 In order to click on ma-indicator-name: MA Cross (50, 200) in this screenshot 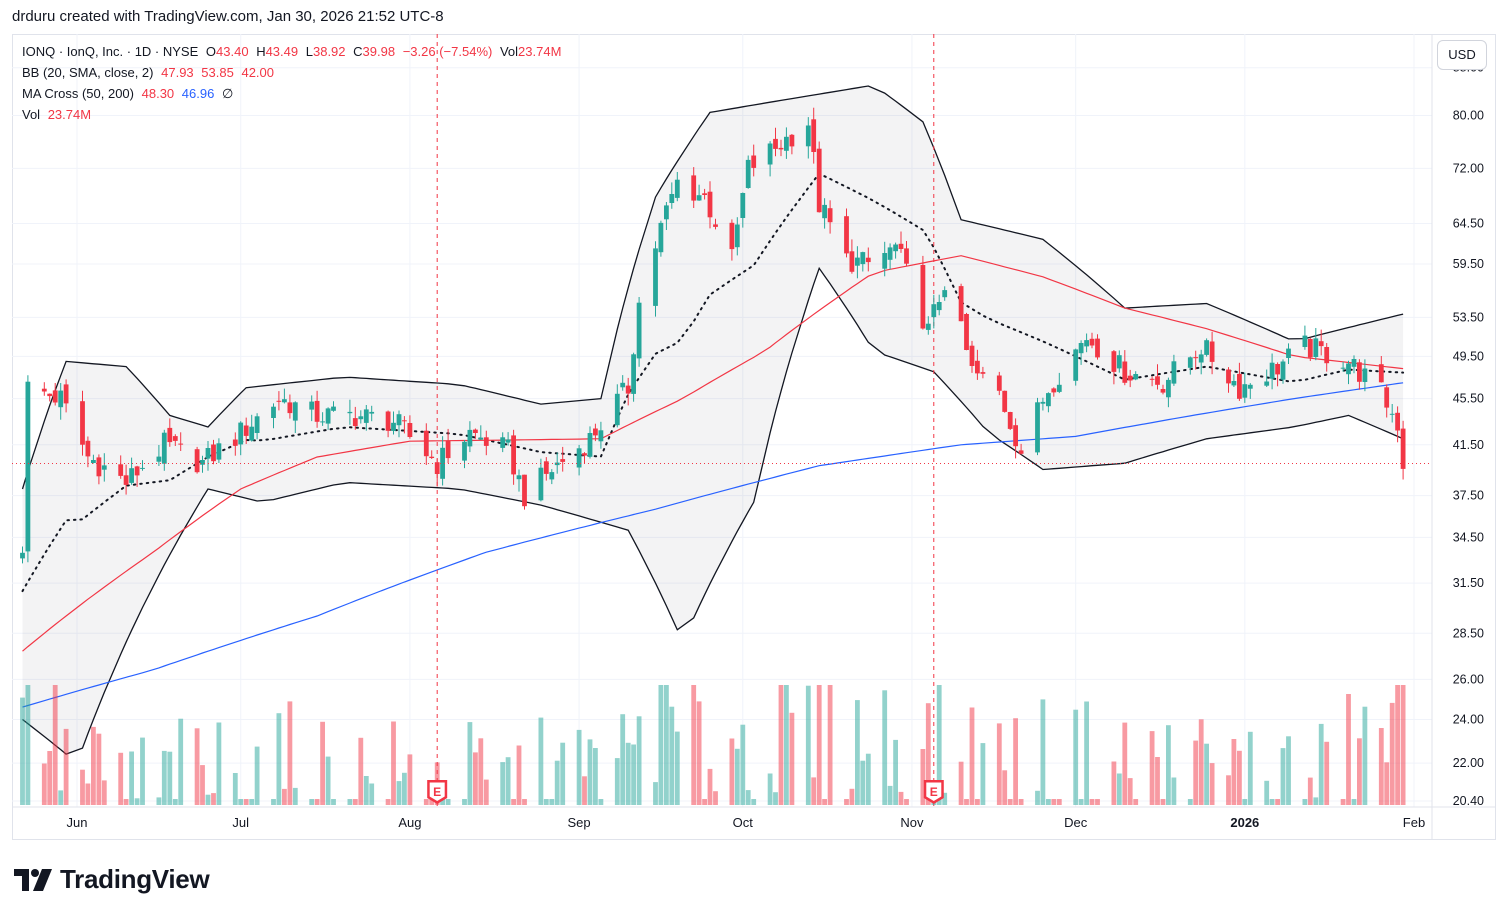, I will do `click(78, 93)`.